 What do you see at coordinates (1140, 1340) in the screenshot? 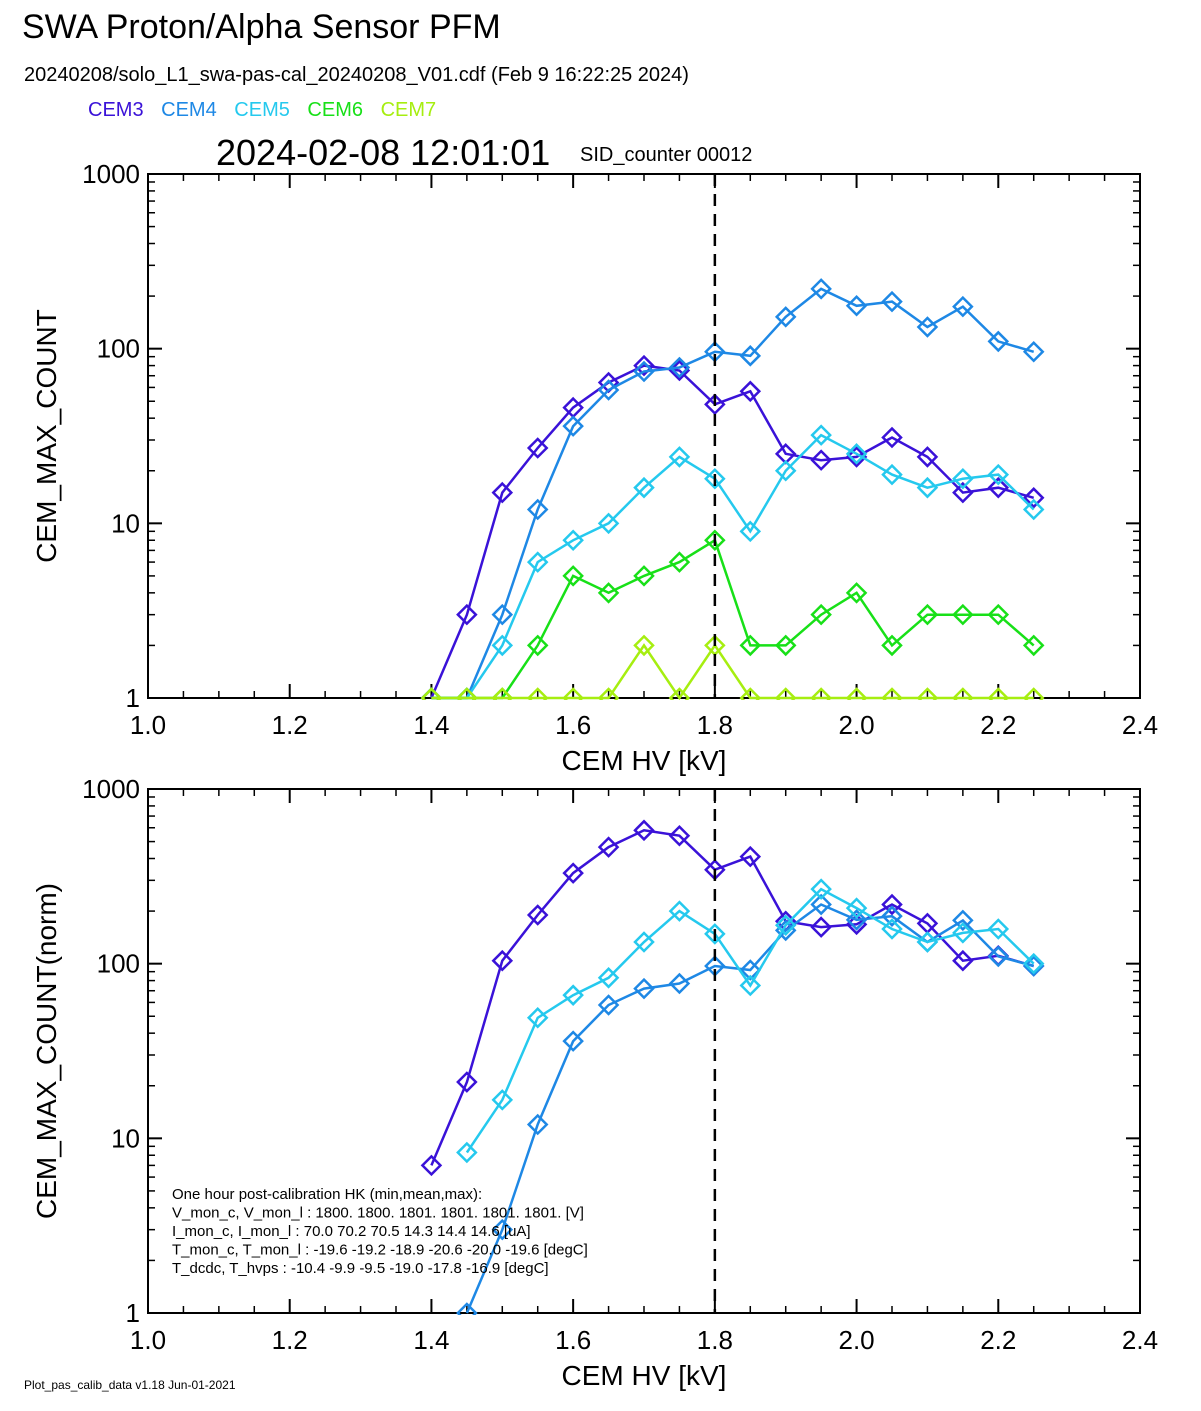
I see `x-tick-label: 2.4` at bounding box center [1140, 1340].